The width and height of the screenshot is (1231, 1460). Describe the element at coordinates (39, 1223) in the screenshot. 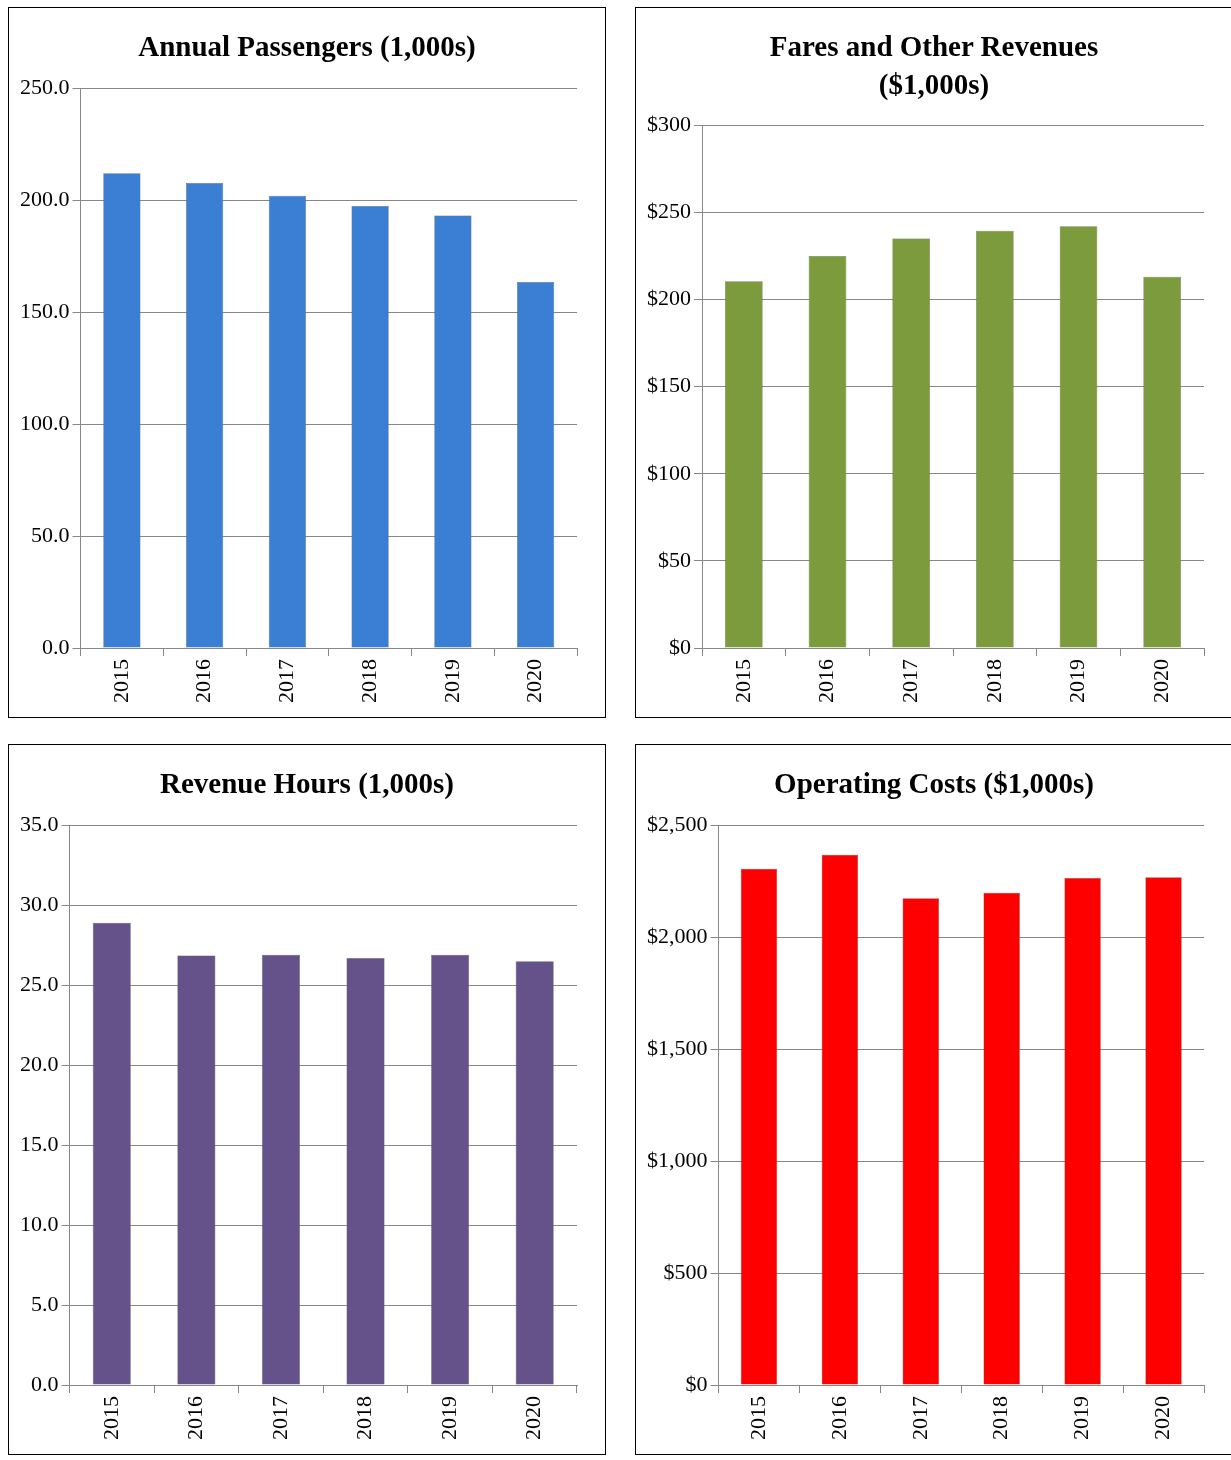

I see `y-tick-label: 10.0` at that location.